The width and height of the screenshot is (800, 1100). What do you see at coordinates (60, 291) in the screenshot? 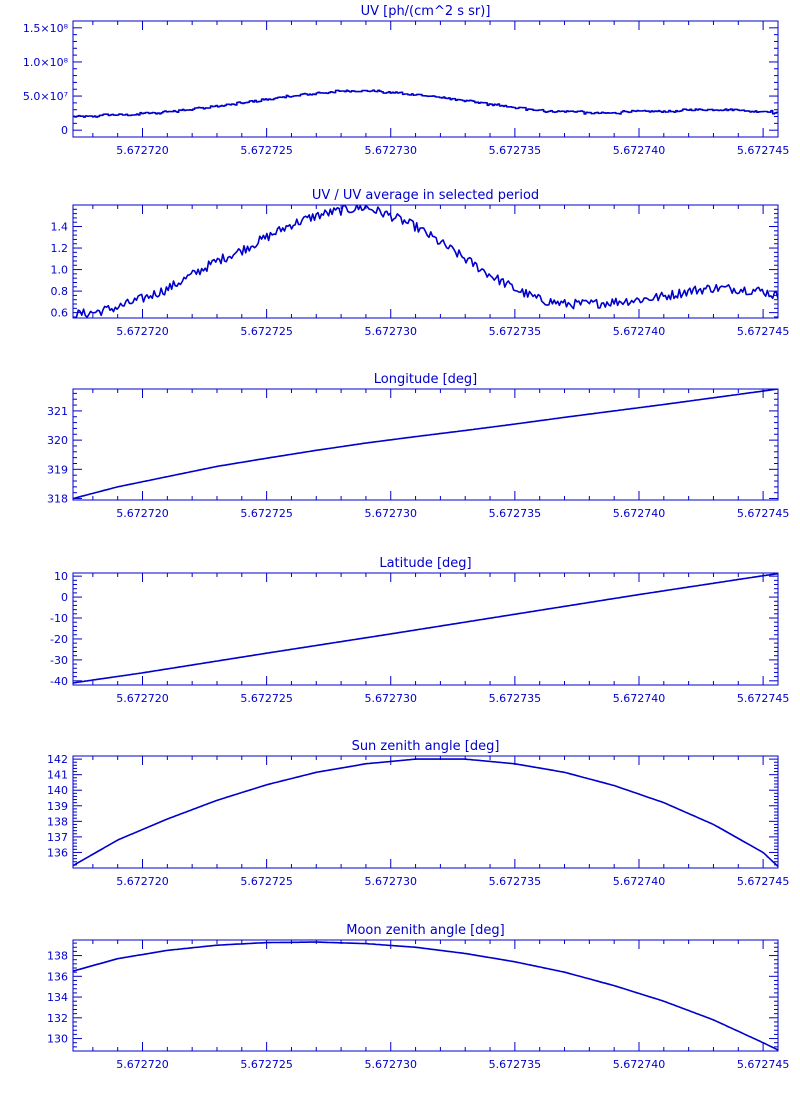
I see `y-tick-label: 0.8` at bounding box center [60, 291].